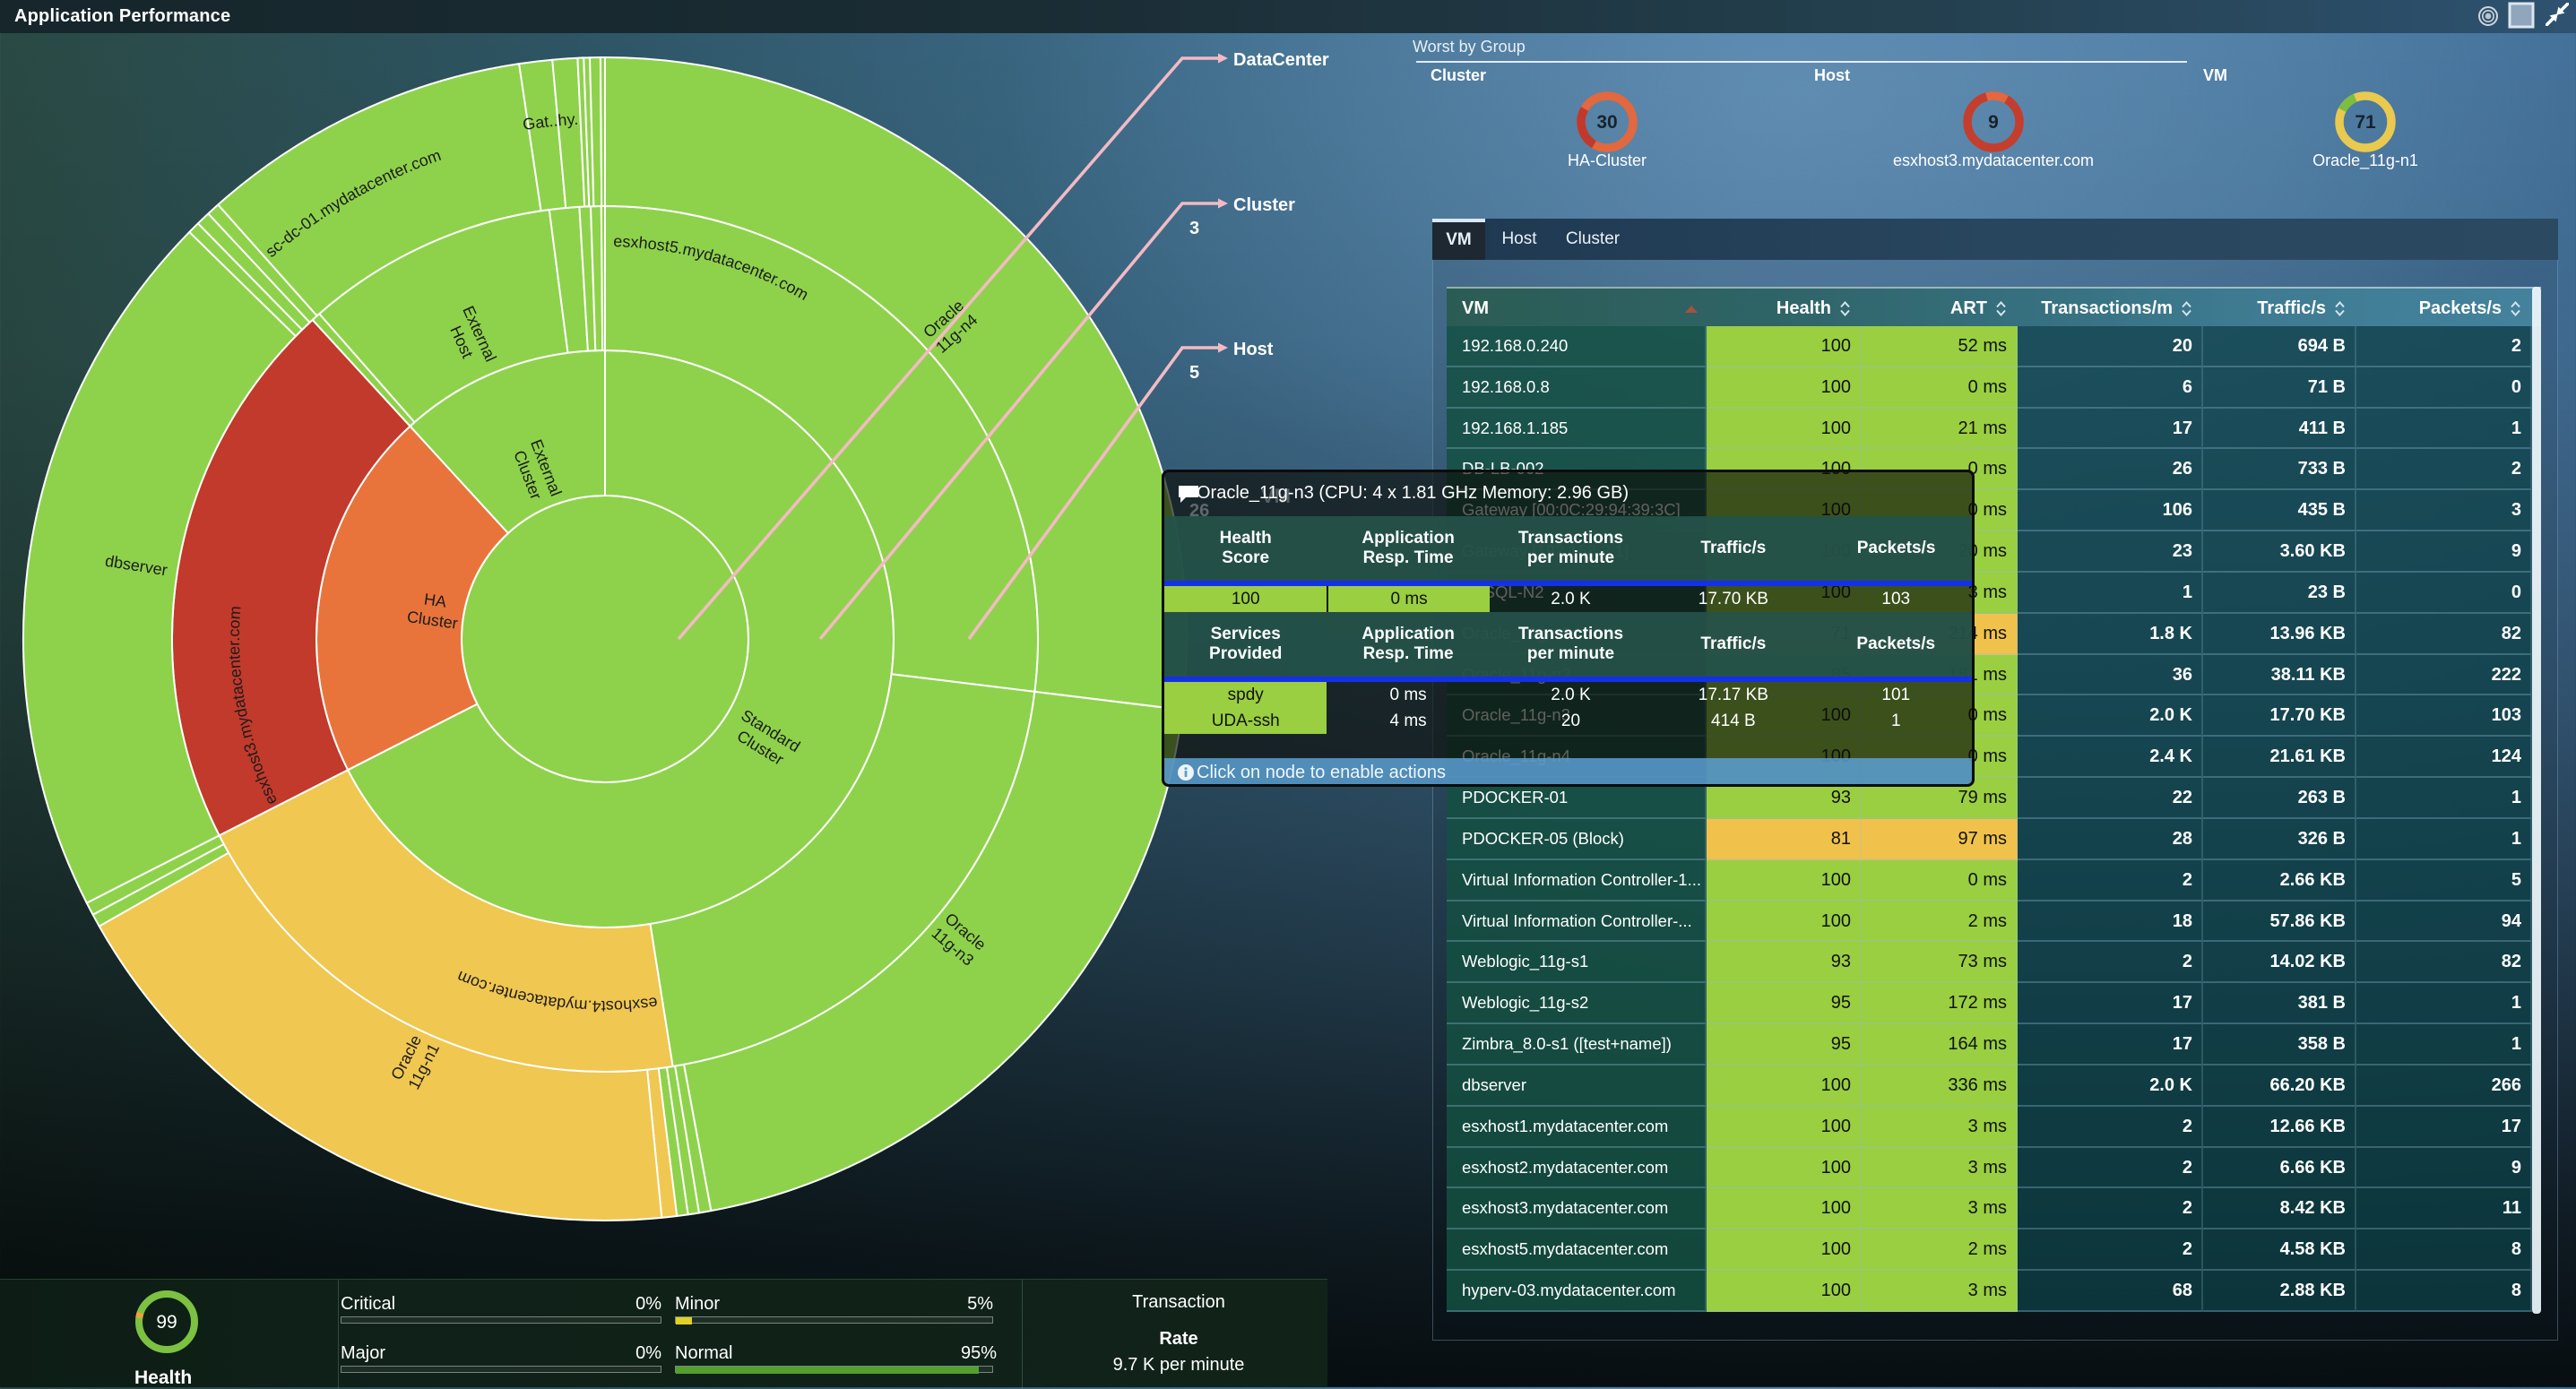 The height and width of the screenshot is (1389, 2576). What do you see at coordinates (1194, 373) in the screenshot?
I see `svg-text: 5` at bounding box center [1194, 373].